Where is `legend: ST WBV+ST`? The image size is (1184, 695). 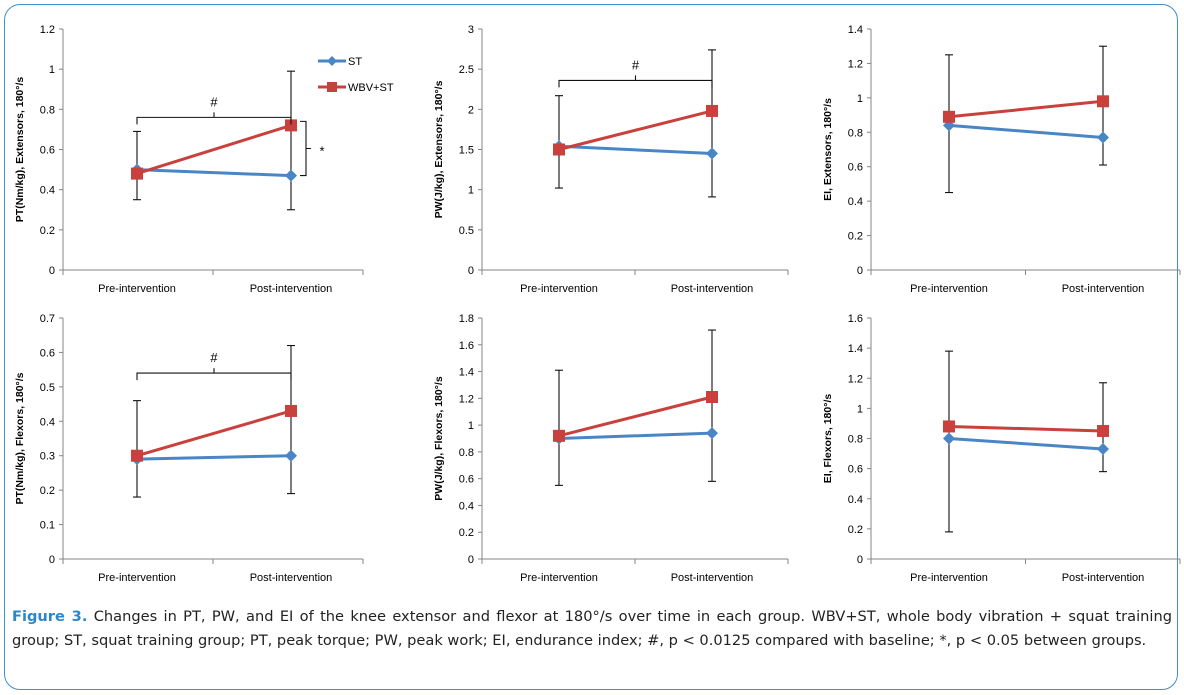
legend: ST WBV+ST is located at coordinates (356, 75).